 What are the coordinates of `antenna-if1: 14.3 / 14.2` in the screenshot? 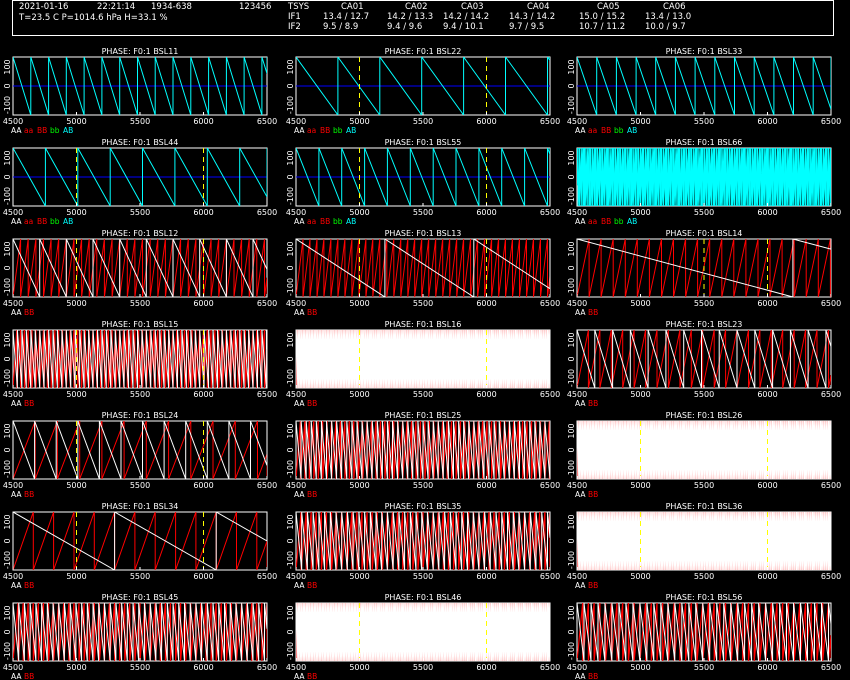 It's located at (532, 17).